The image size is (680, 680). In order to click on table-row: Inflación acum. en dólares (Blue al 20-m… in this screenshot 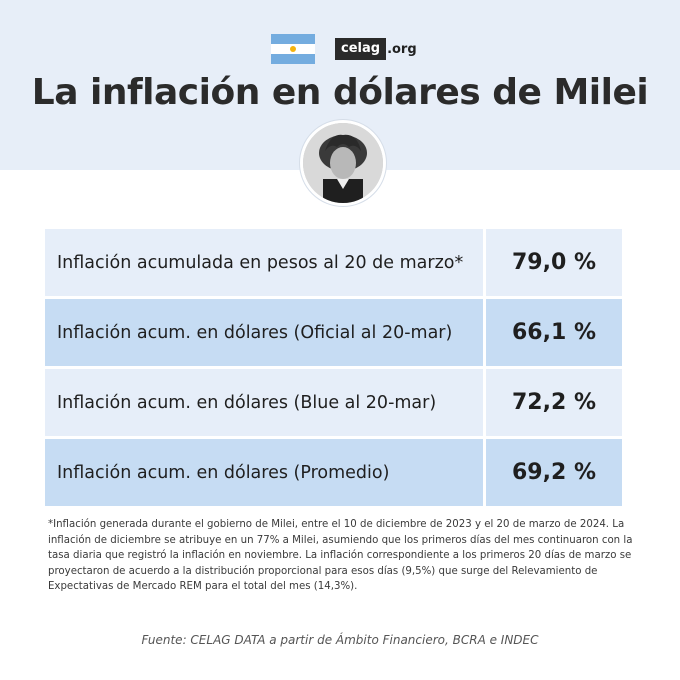, I will do `click(333, 402)`.